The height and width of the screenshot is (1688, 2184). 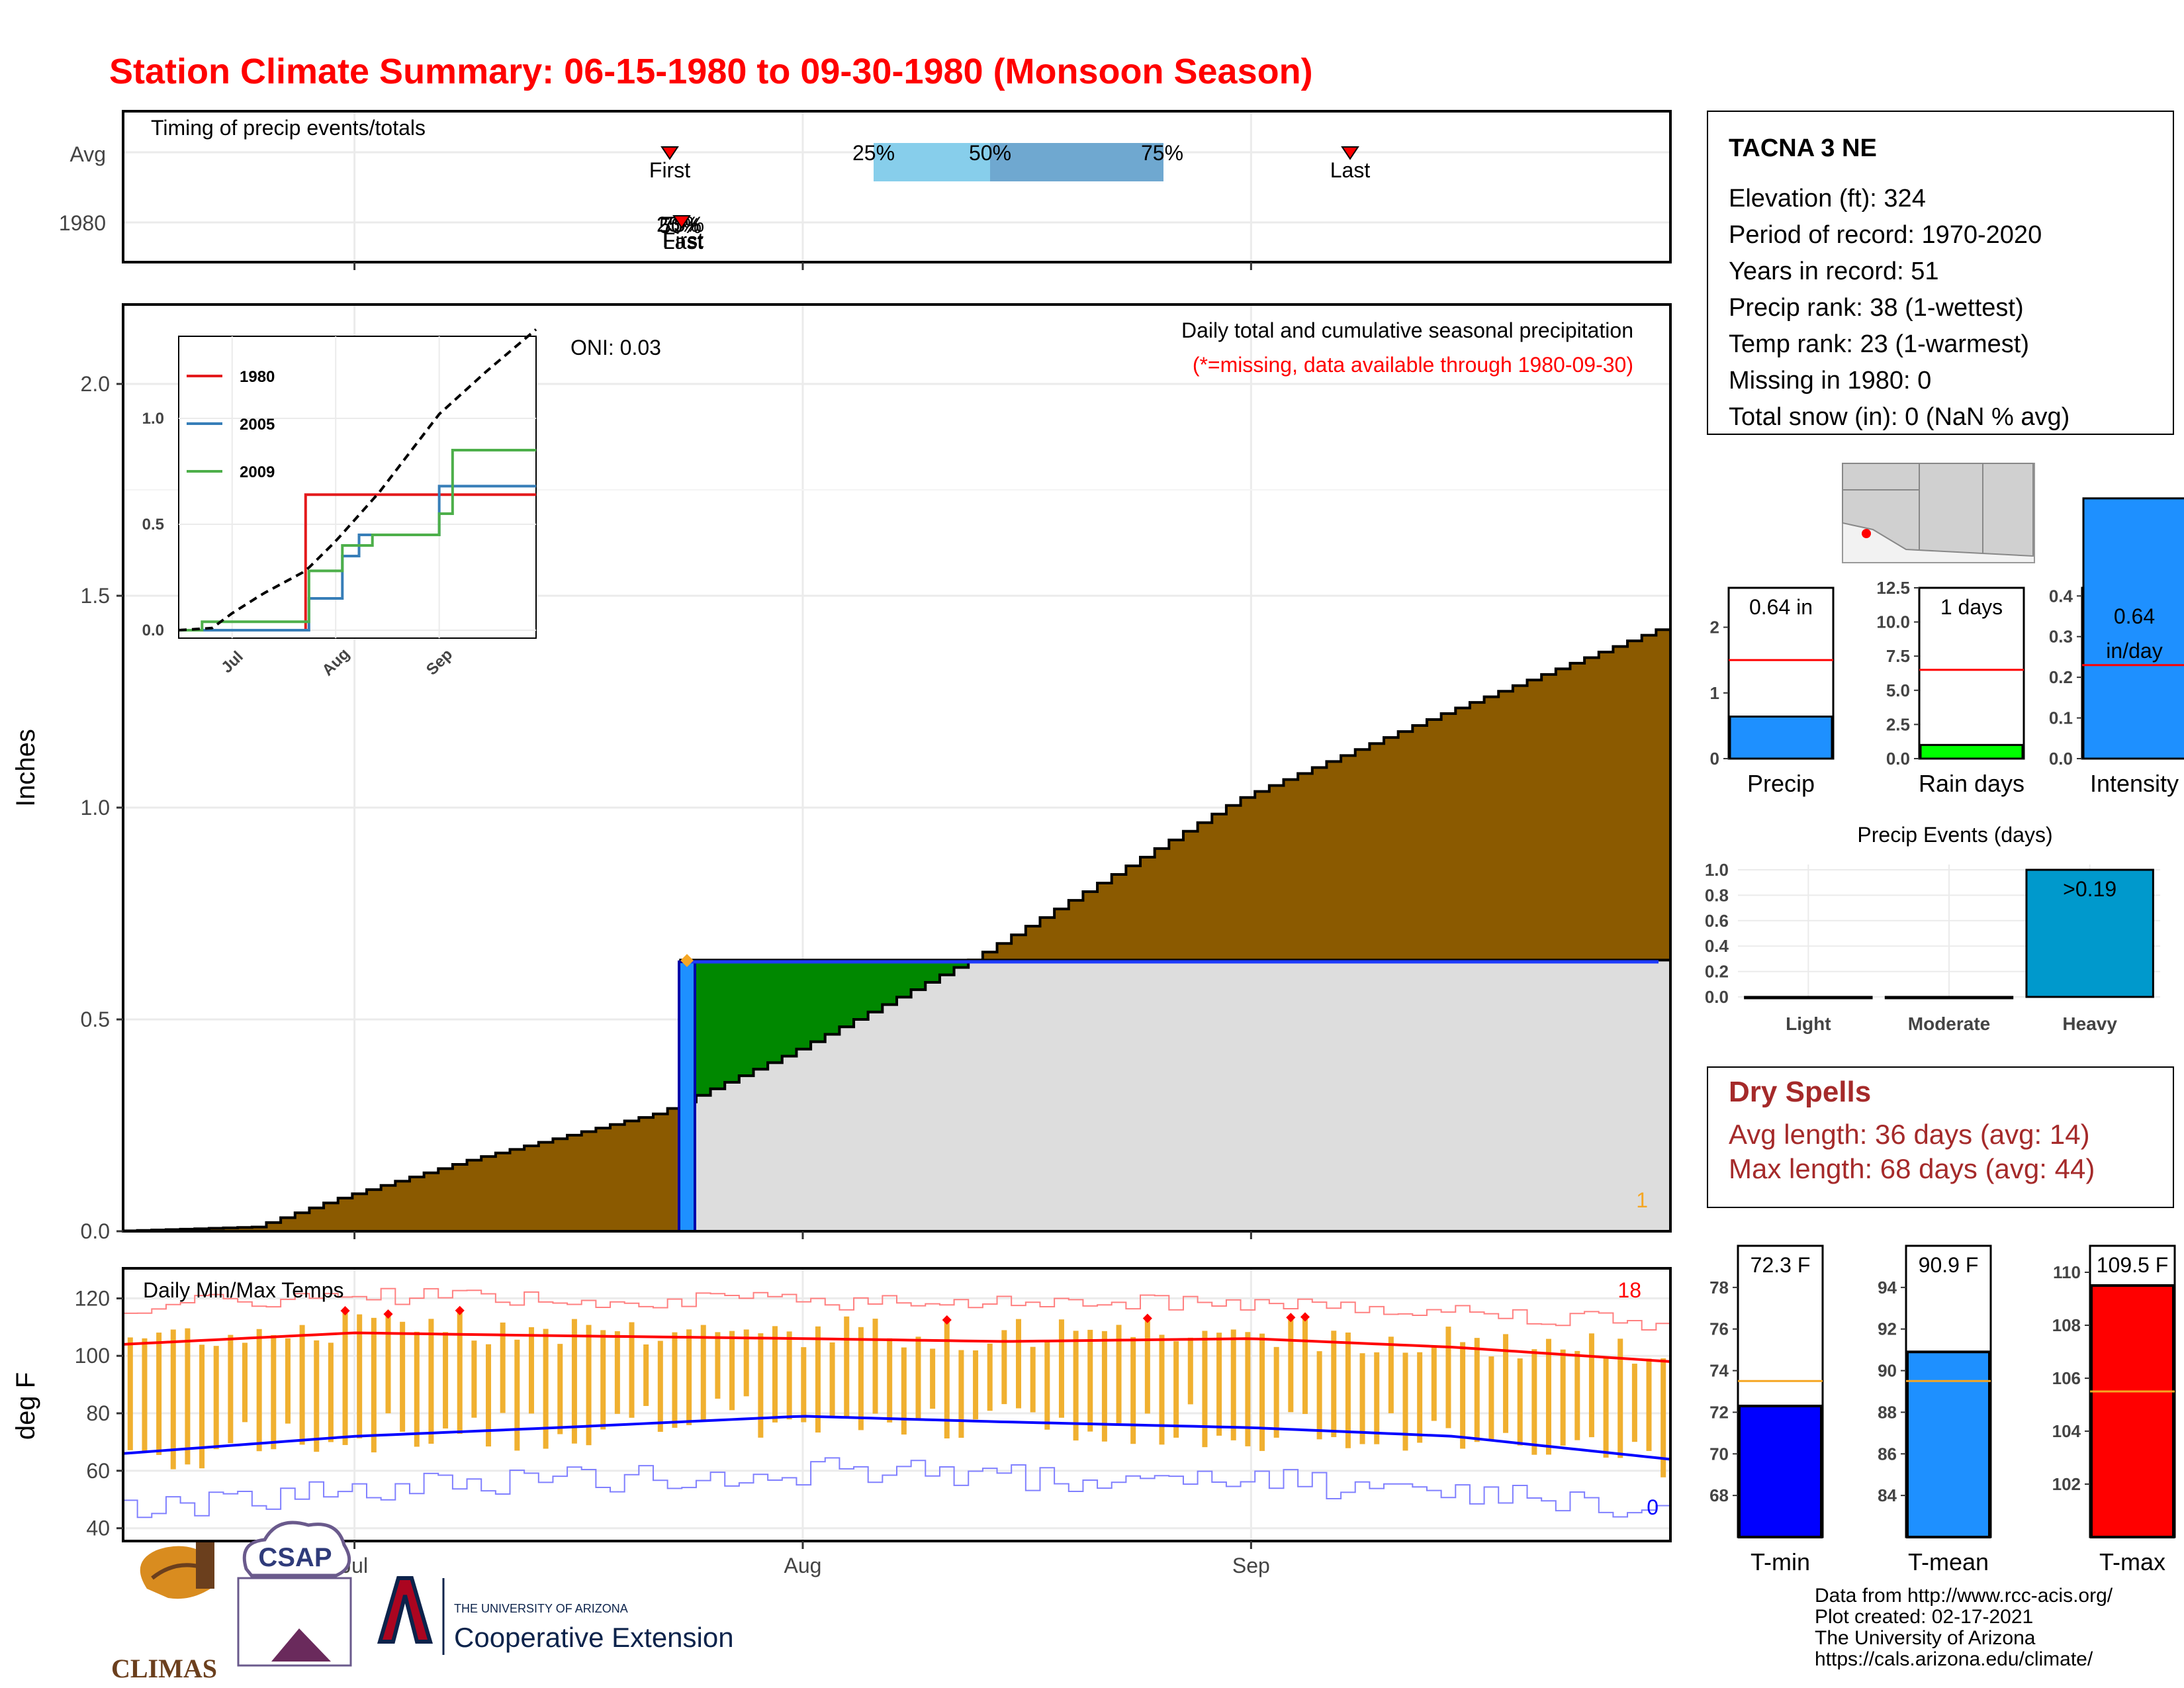 I want to click on temp-bar-y-tick: 78, so click(x=1719, y=1287).